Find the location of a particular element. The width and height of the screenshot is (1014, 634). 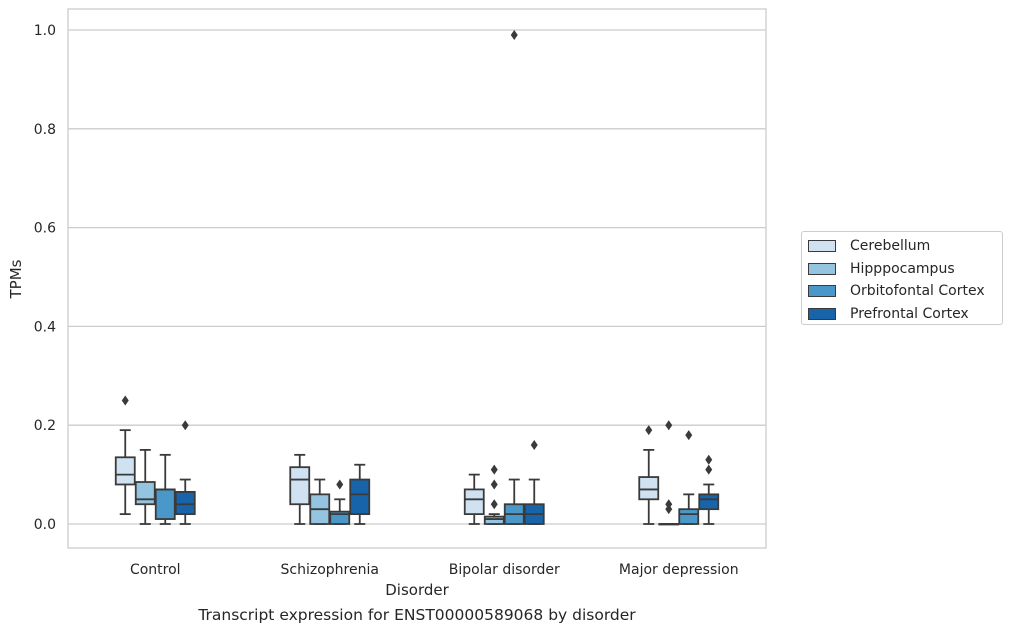

legend-label: Cerebellum is located at coordinates (890, 246).